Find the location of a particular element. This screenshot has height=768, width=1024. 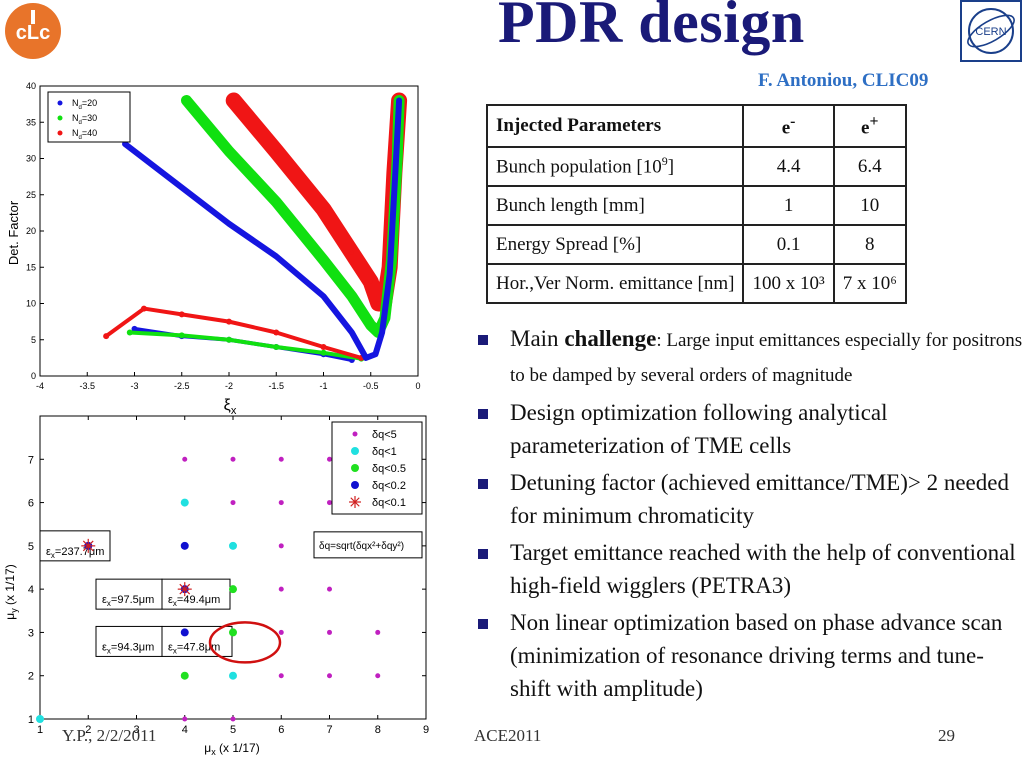

chart2-xtick-label: 2 is located at coordinates (88, 730).